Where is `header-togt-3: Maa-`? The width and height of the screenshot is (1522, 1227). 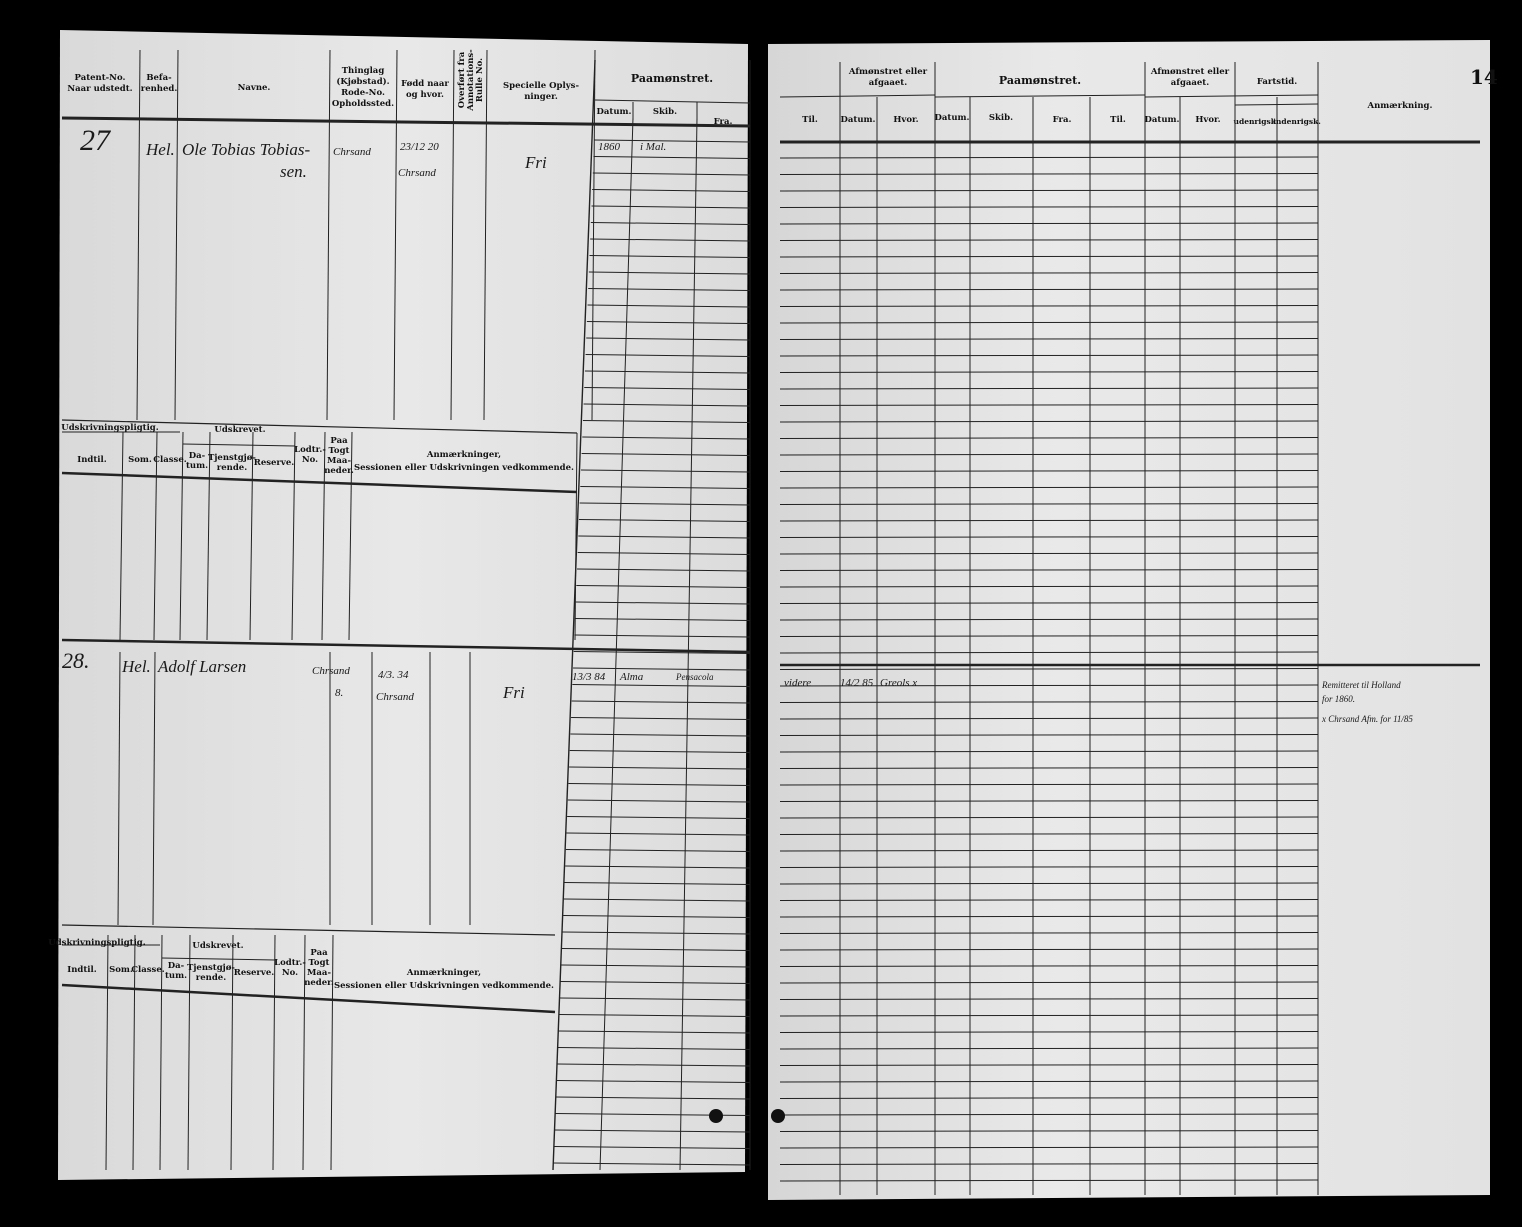 header-togt-3: Maa- is located at coordinates (319, 973).